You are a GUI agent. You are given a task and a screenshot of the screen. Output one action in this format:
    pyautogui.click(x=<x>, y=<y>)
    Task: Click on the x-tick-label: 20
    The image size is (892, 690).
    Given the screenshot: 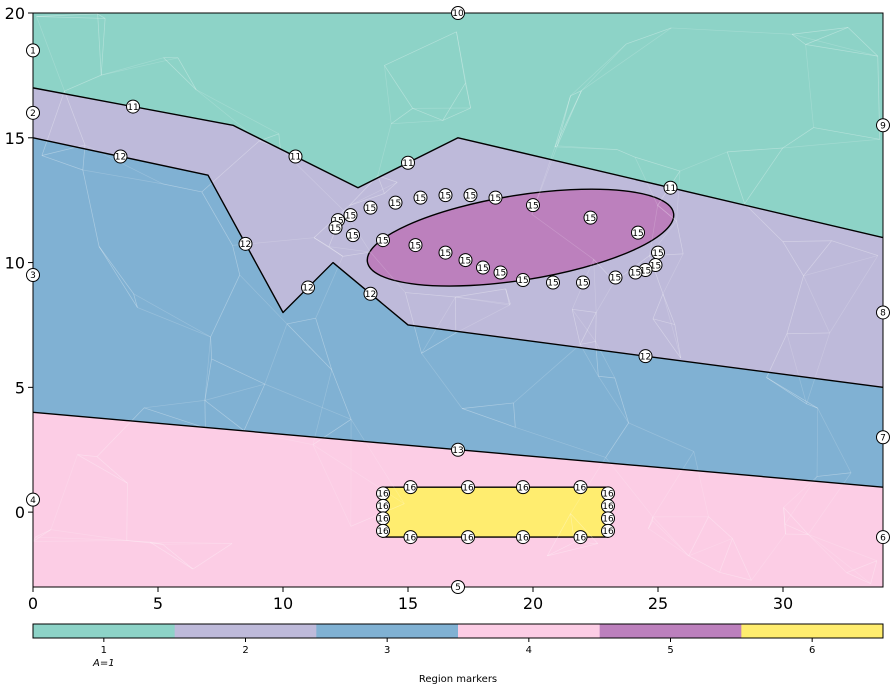 What is the action you would take?
    pyautogui.click(x=533, y=603)
    